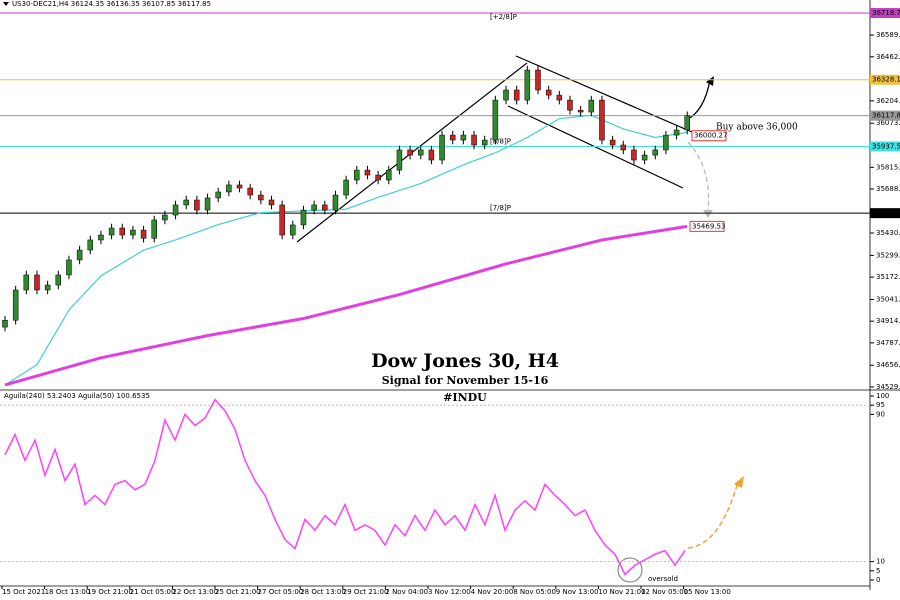  I want to click on x-tick-label: 9 Nov 13:00, so click(577, 592).